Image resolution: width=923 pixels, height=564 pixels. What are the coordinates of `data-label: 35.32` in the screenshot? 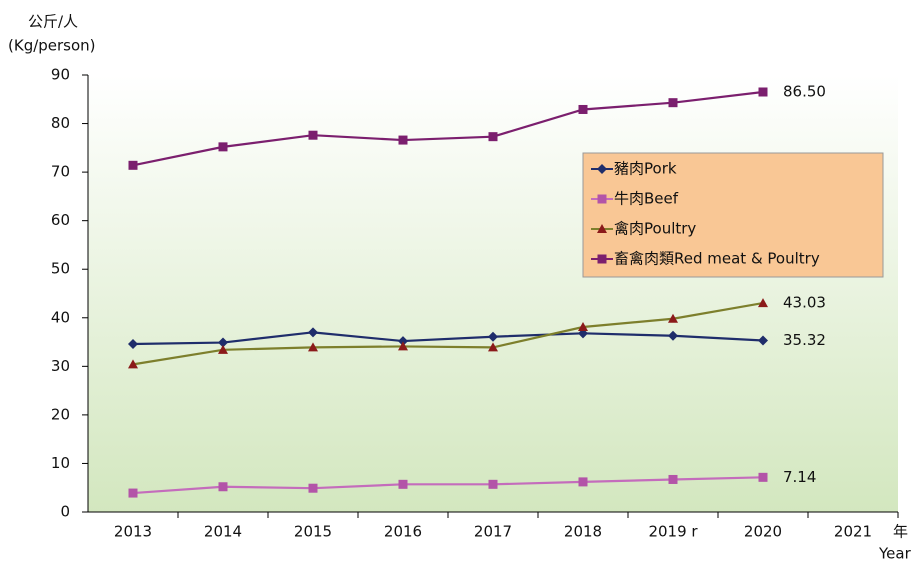 It's located at (804, 340).